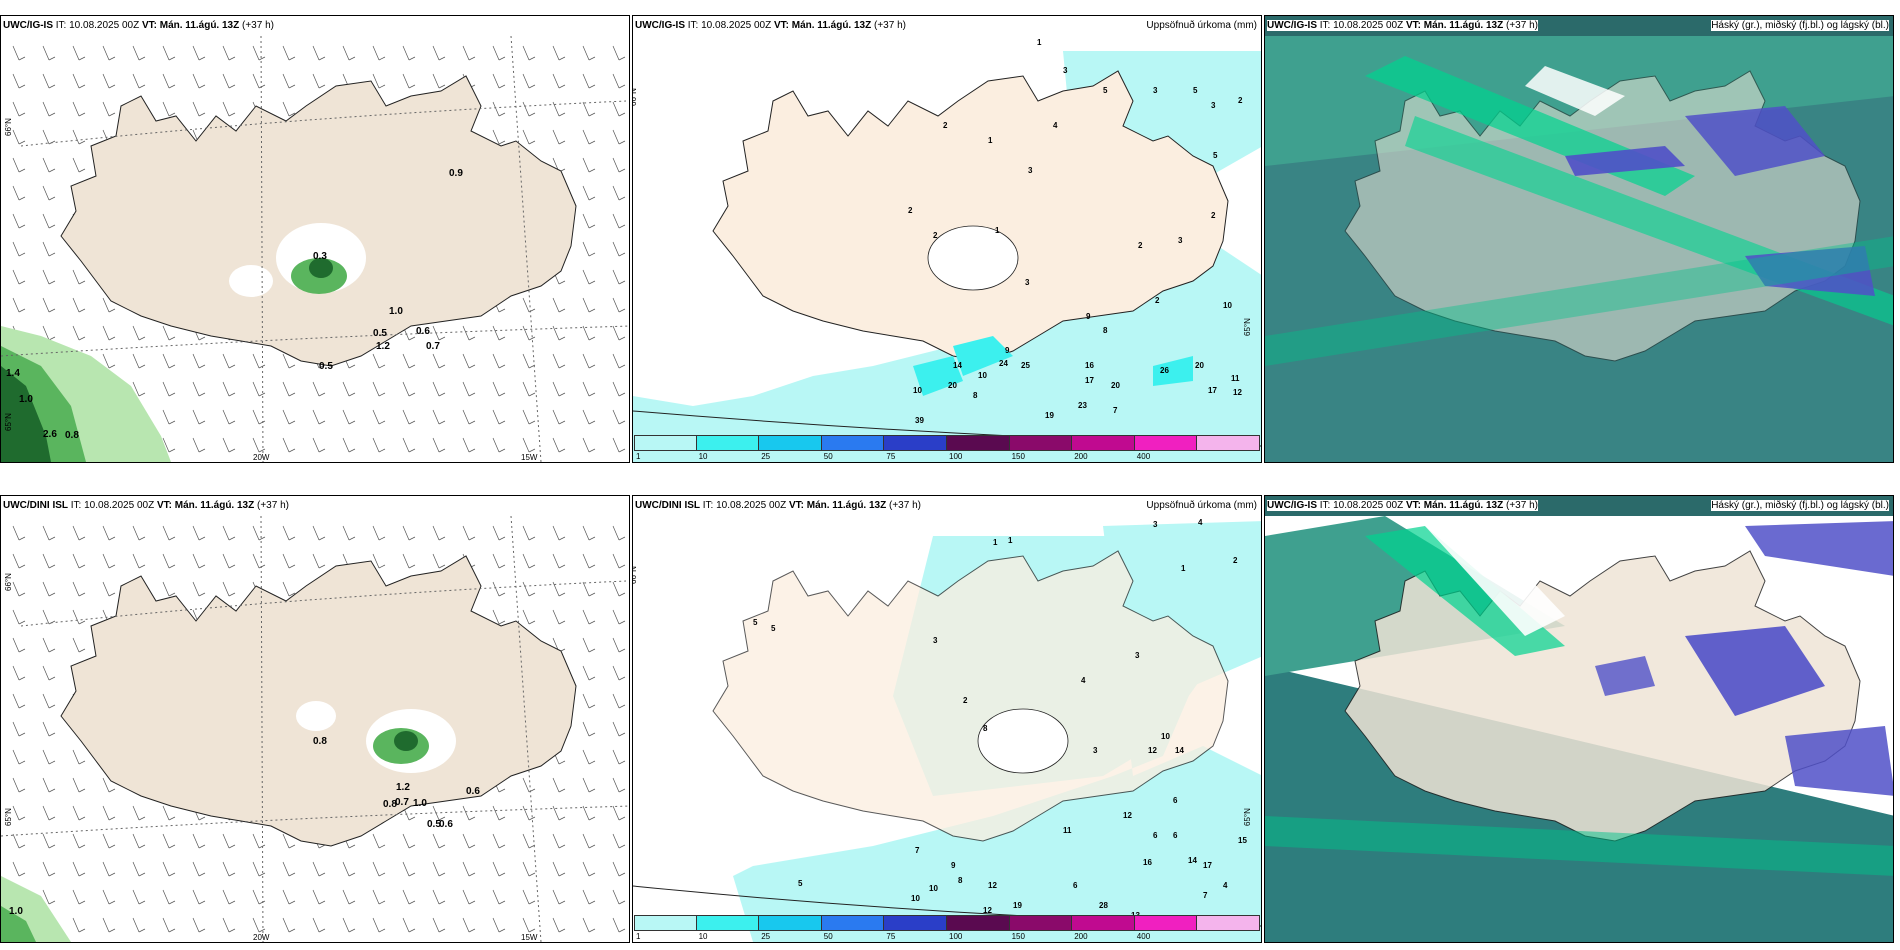  Describe the element at coordinates (1242, 840) in the screenshot. I see `precip-label: 15` at that location.